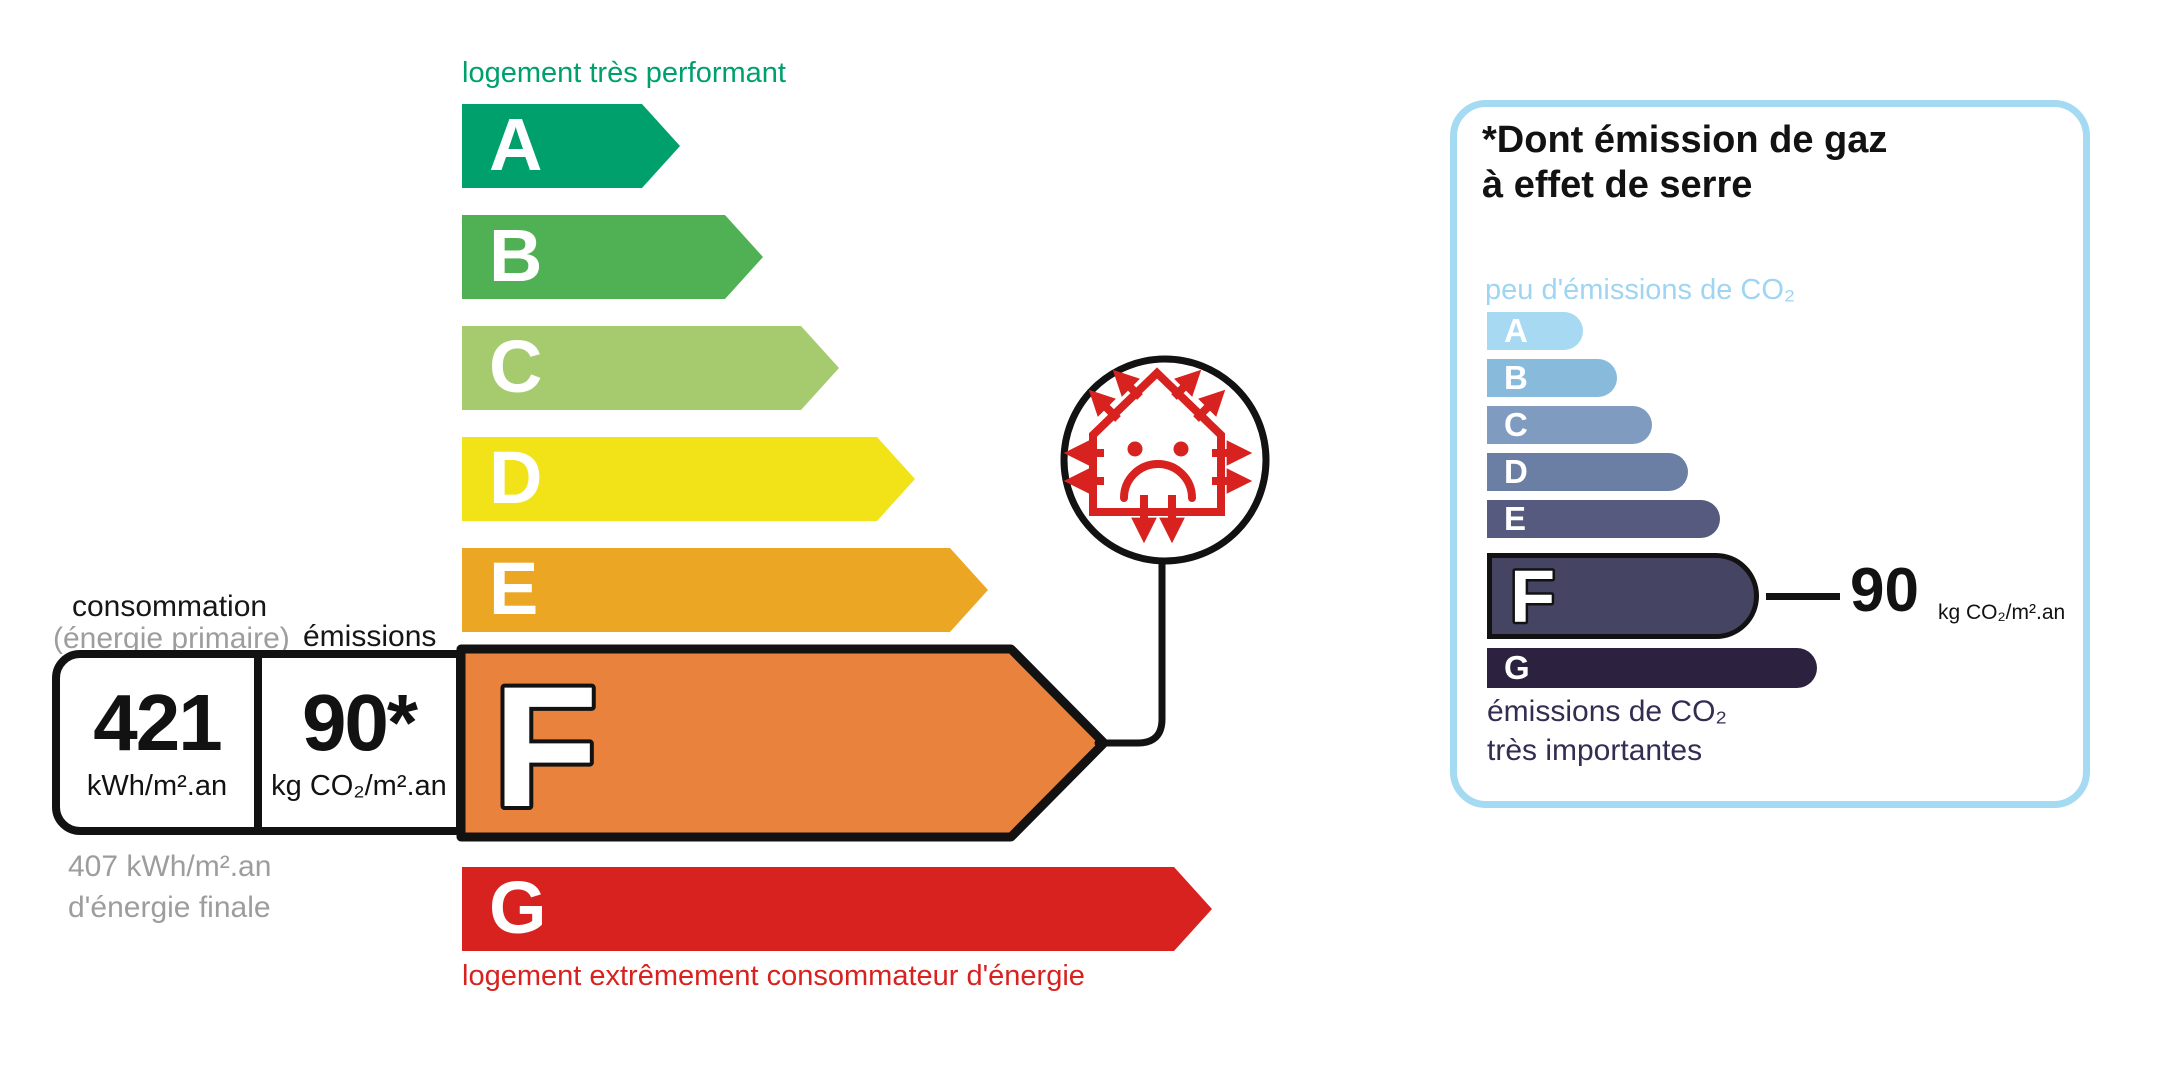  I want to click on top-performance-label: logement très performant, so click(624, 73).